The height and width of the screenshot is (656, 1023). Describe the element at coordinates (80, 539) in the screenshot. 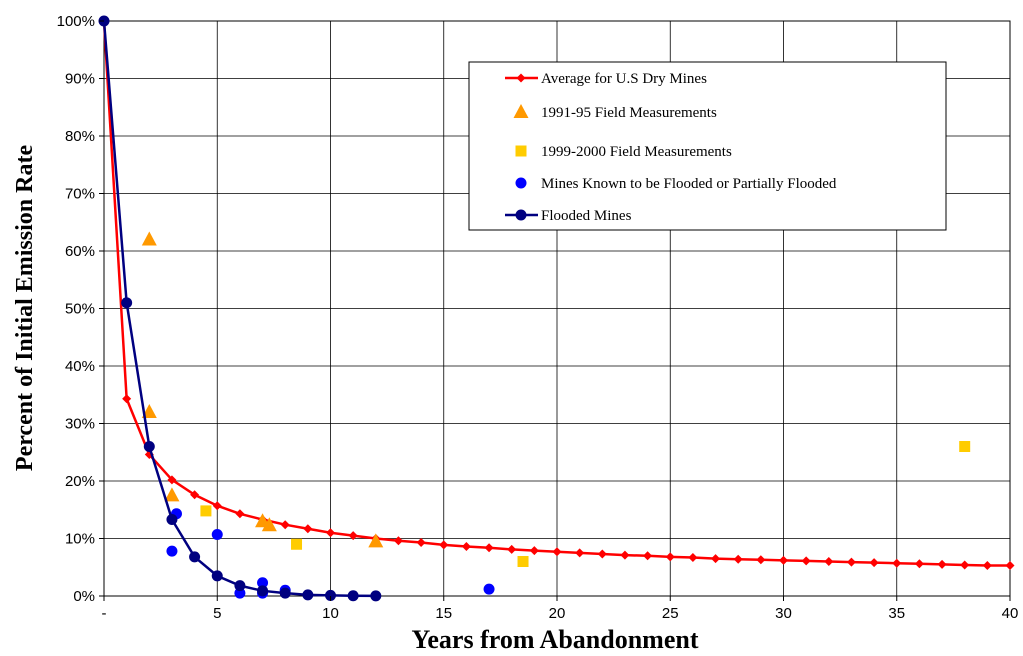

I see `y-tick-label: 10%` at that location.